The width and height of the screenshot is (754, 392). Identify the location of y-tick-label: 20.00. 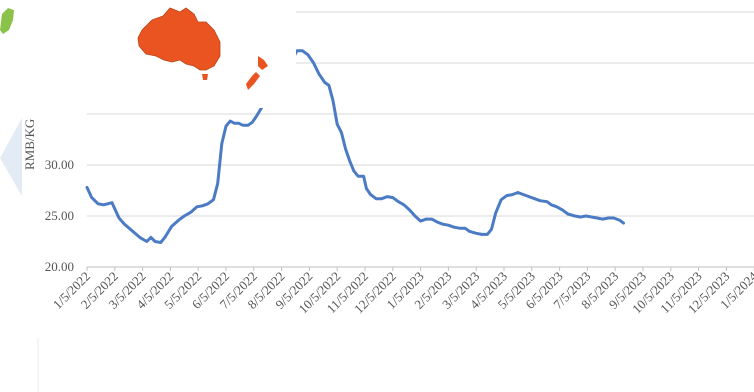
(59, 266).